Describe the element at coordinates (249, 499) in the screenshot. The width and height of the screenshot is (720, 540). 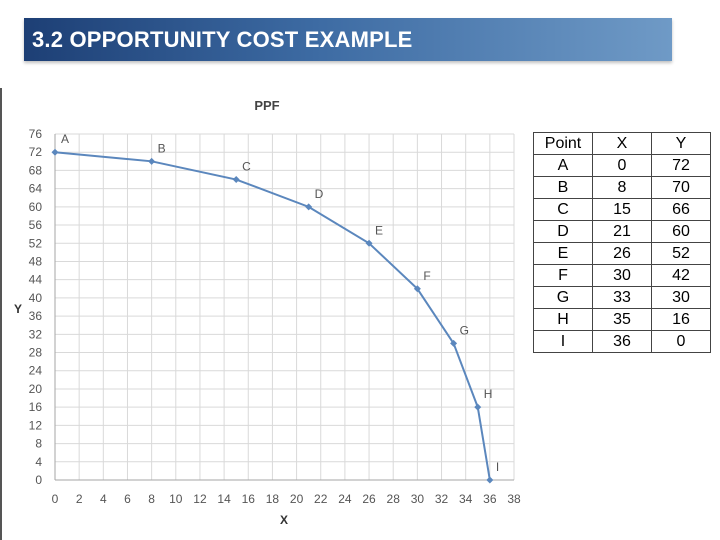
I see `x-tick-label: 16` at that location.